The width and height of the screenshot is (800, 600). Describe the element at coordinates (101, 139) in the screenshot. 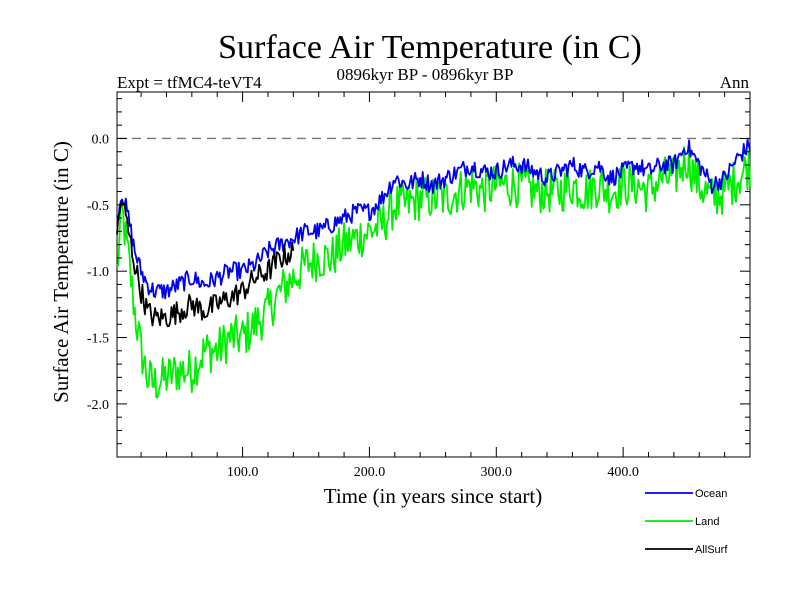

I see `y-tick-label: 0.0` at that location.